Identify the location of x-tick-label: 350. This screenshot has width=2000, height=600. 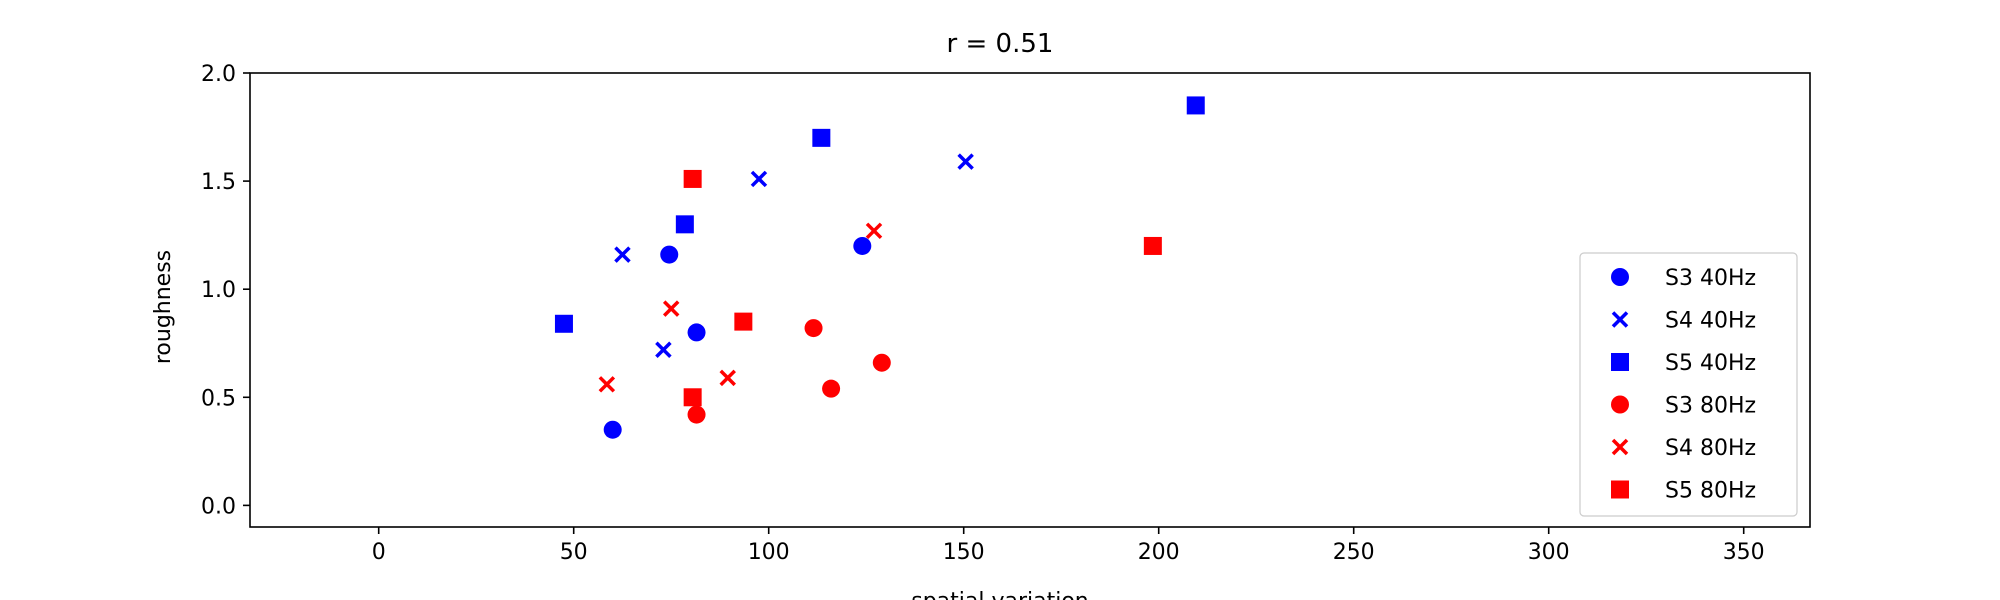
(1744, 552).